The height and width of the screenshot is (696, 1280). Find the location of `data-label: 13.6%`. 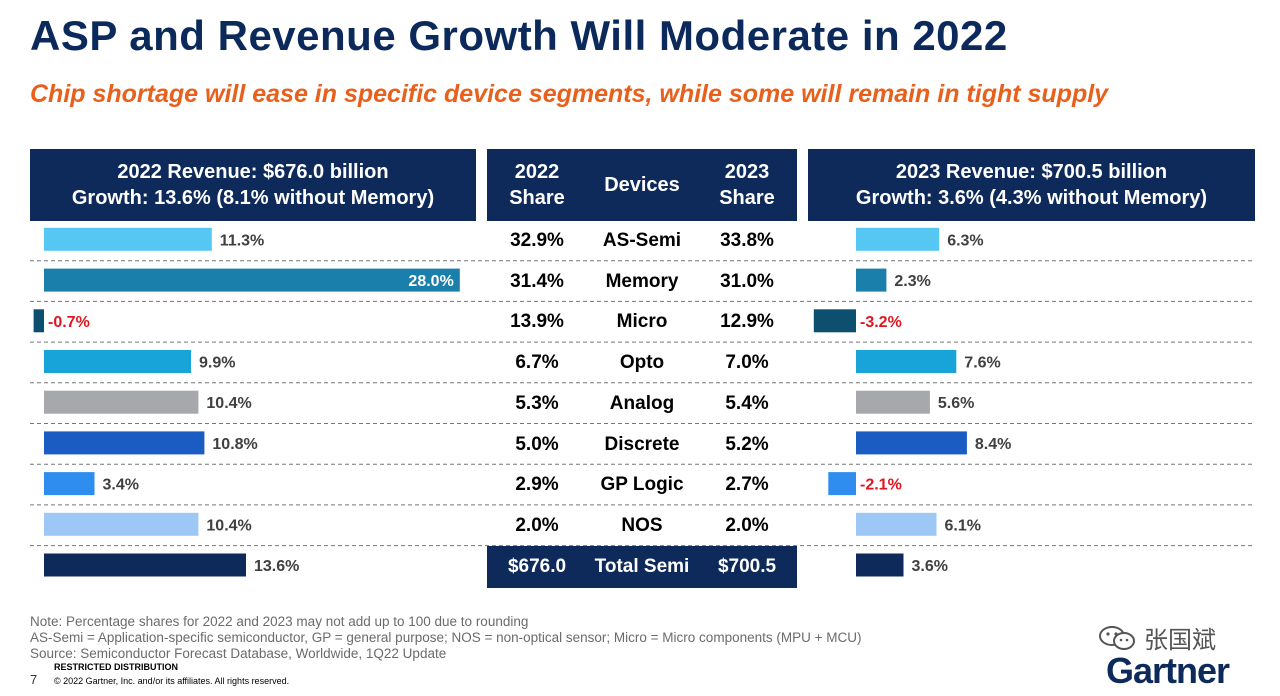

data-label: 13.6% is located at coordinates (276, 566).